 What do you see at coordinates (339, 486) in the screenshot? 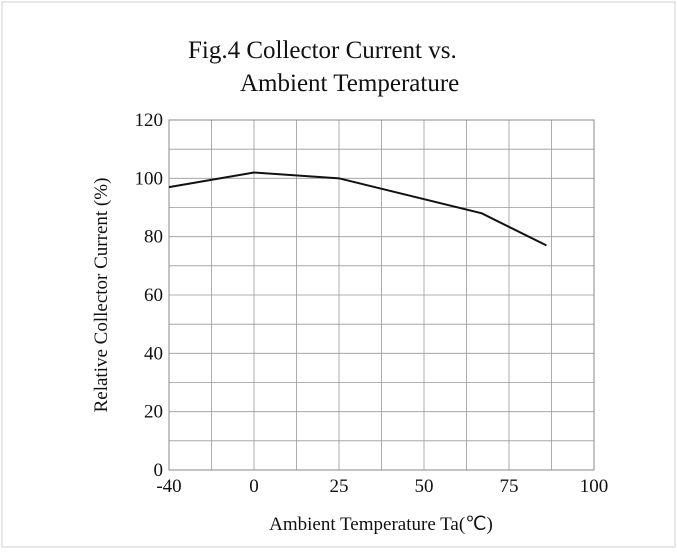
I see `x-tick-label: 25` at bounding box center [339, 486].